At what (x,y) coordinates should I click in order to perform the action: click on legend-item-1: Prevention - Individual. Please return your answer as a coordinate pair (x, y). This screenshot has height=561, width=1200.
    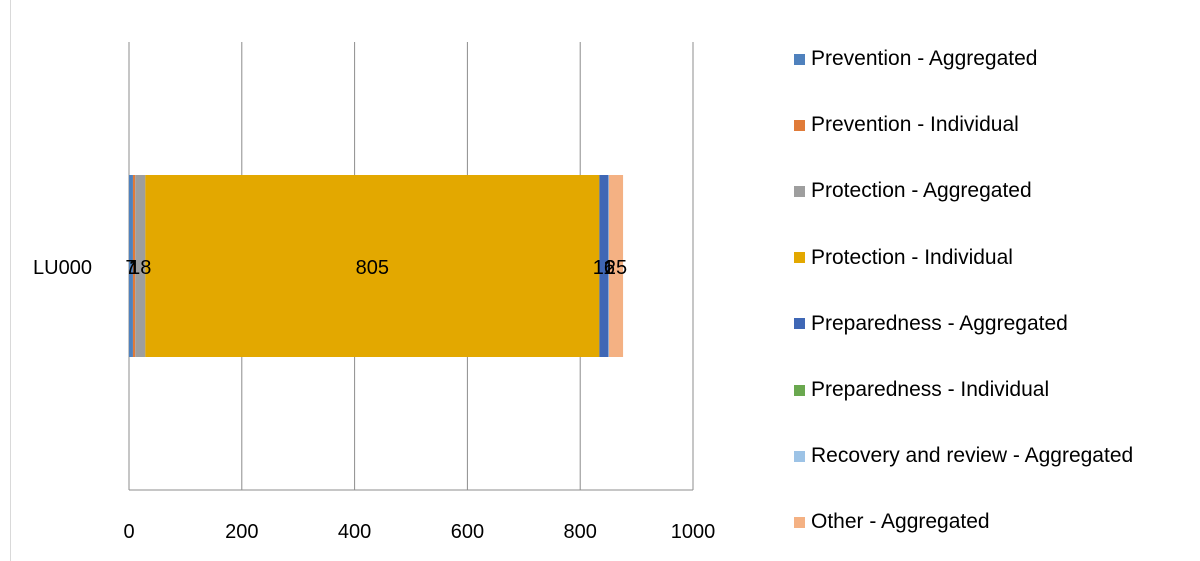
    Looking at the image, I should click on (906, 125).